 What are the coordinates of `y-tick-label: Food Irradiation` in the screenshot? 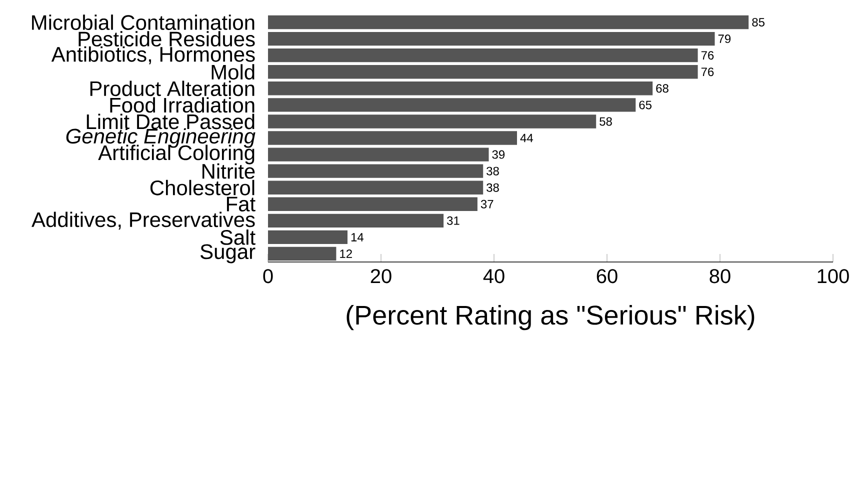 It's located at (182, 105).